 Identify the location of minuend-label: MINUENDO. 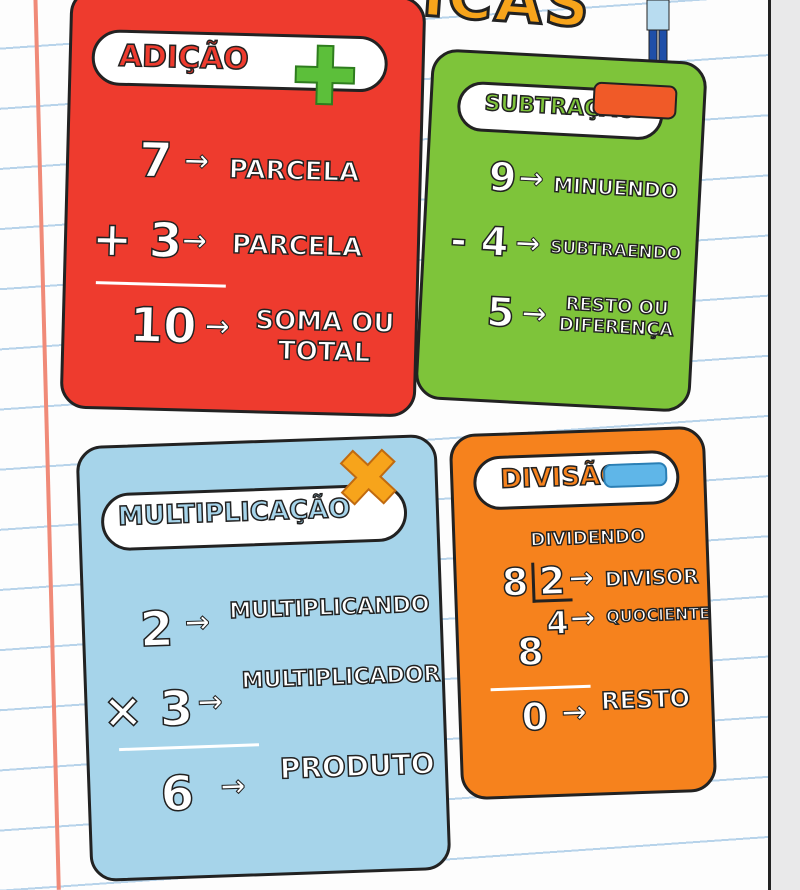
(615, 188).